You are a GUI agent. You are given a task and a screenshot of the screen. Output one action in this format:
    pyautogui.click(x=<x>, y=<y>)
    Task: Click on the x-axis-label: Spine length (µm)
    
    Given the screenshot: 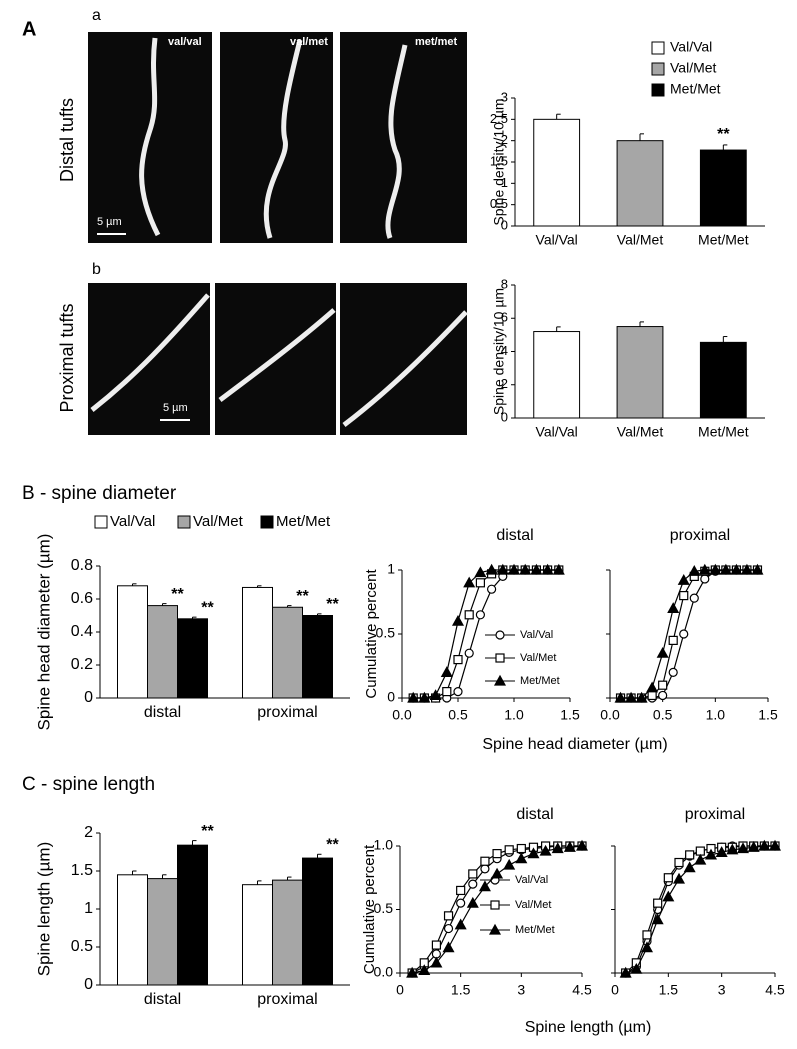 What is the action you would take?
    pyautogui.click(x=588, y=1027)
    